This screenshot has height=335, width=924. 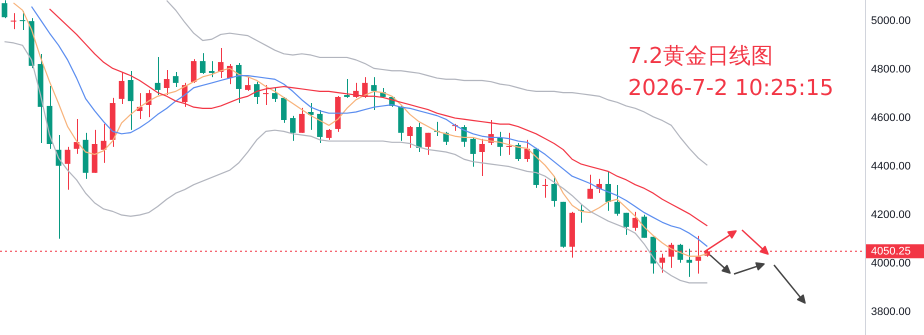 What do you see at coordinates (891, 70) in the screenshot?
I see `y-tick-label: 4800.00` at bounding box center [891, 70].